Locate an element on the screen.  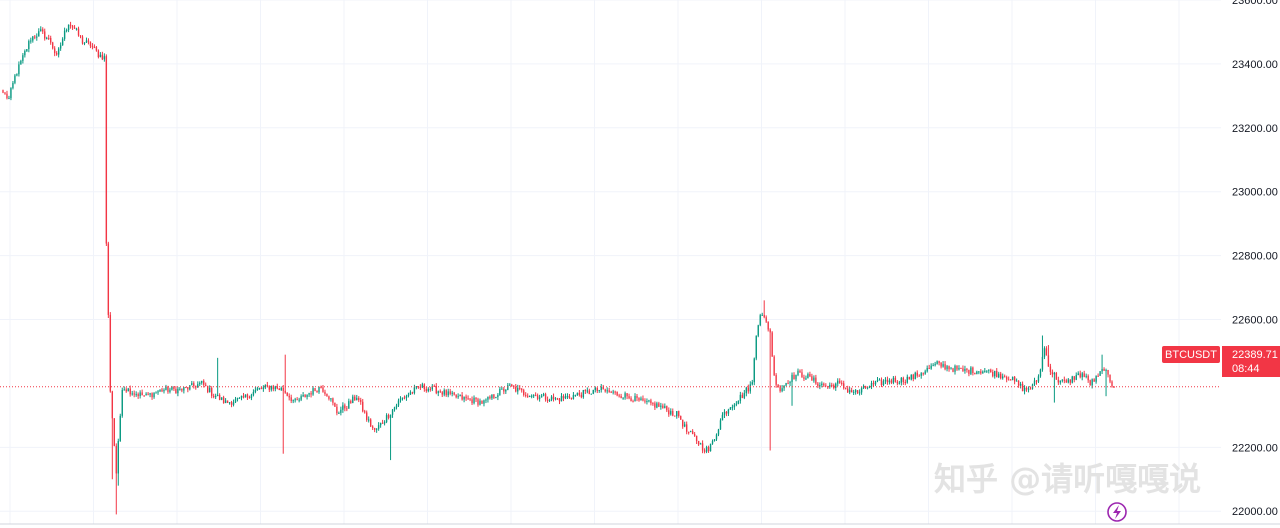
price-axis-background is located at coordinates (1250, 262).